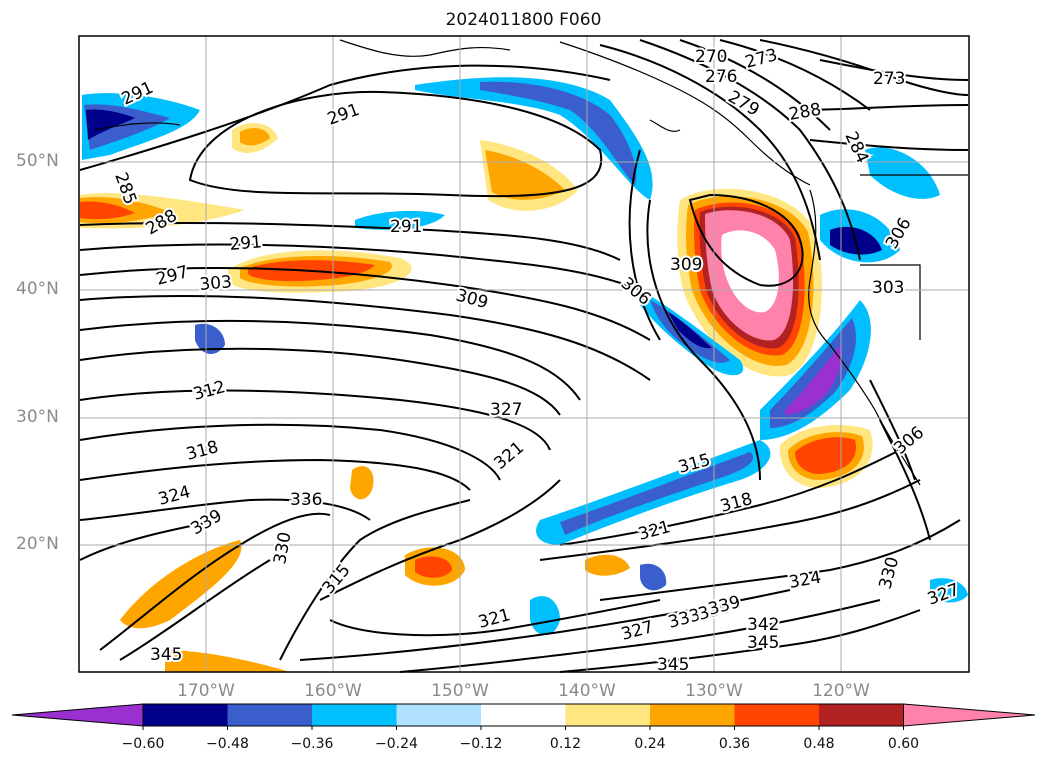 This screenshot has height=765, width=1047. I want to click on colorbar-tick-label: −0.60, so click(143, 744).